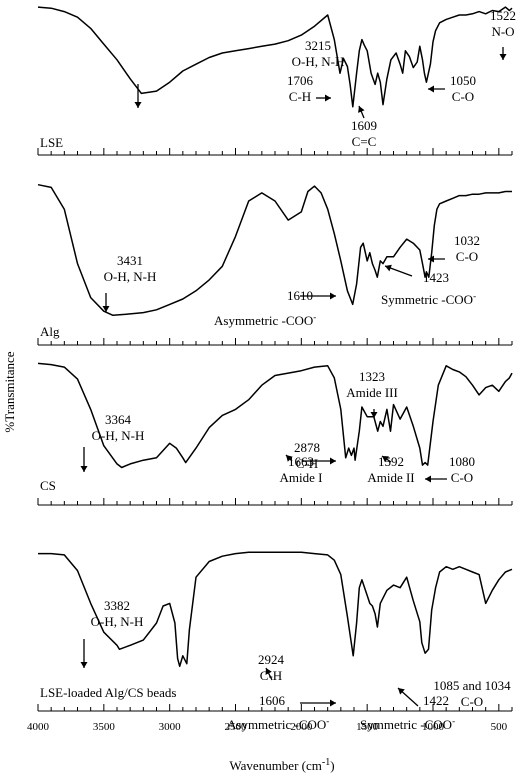 The height and width of the screenshot is (777, 526). I want to click on annotation-8: Asymmetric -COO-, so click(265, 320).